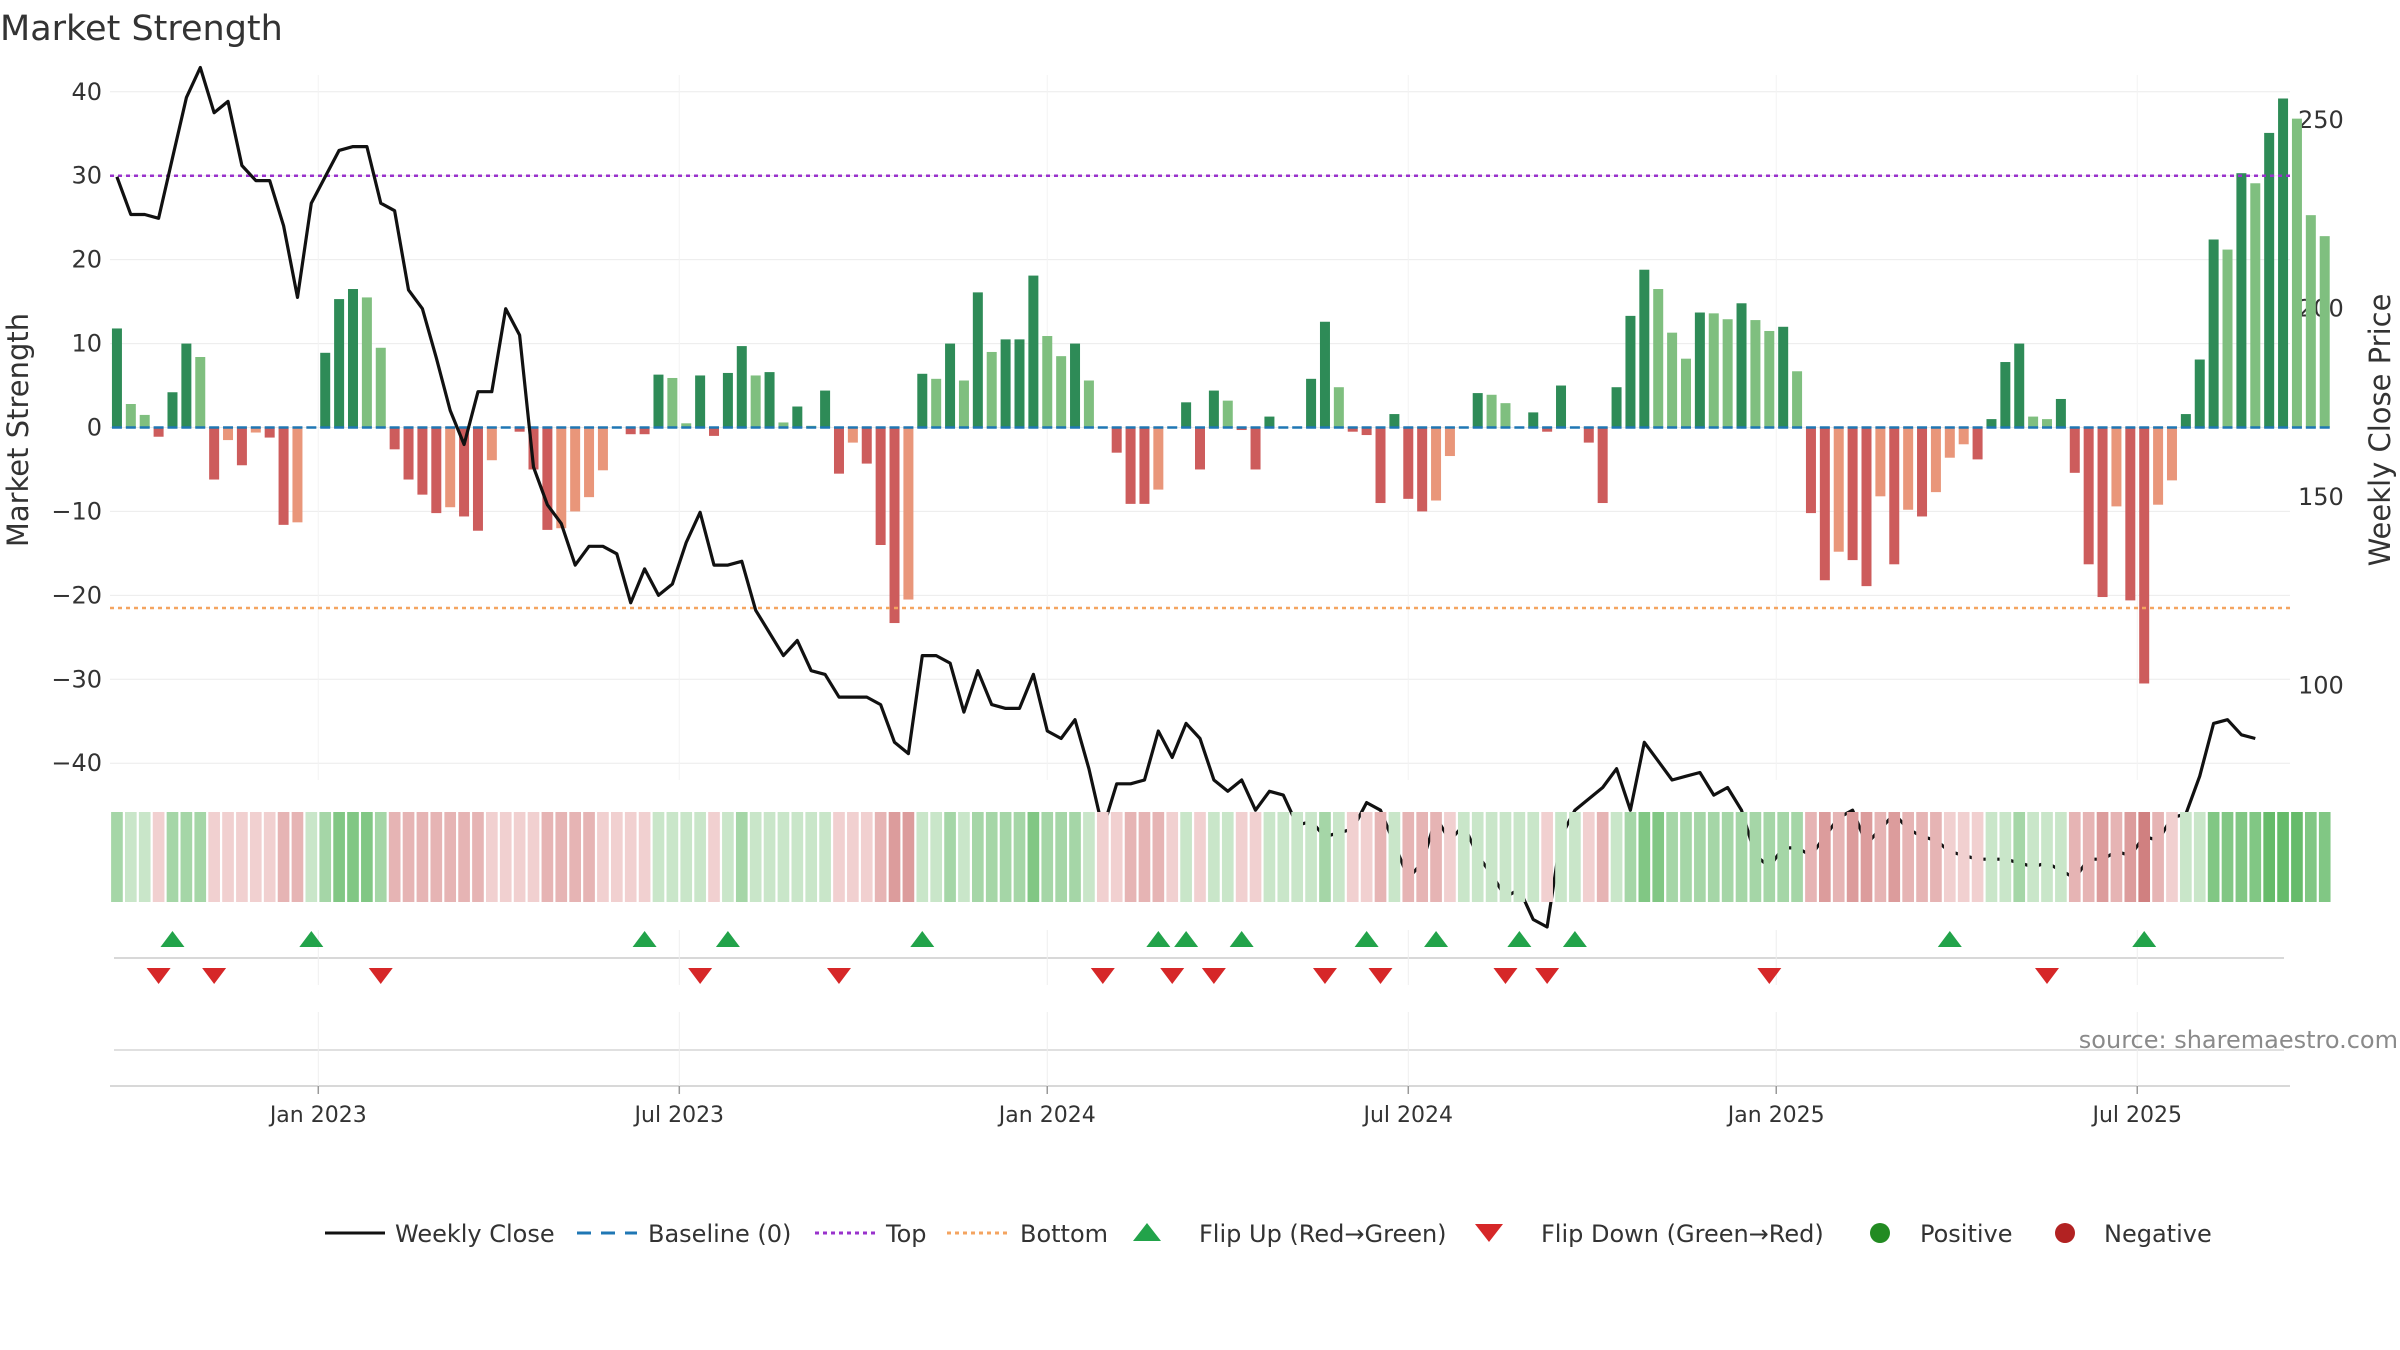 This screenshot has width=2400, height=1350. Describe the element at coordinates (2065, 1233) in the screenshot. I see `negative-dot-icon` at that location.